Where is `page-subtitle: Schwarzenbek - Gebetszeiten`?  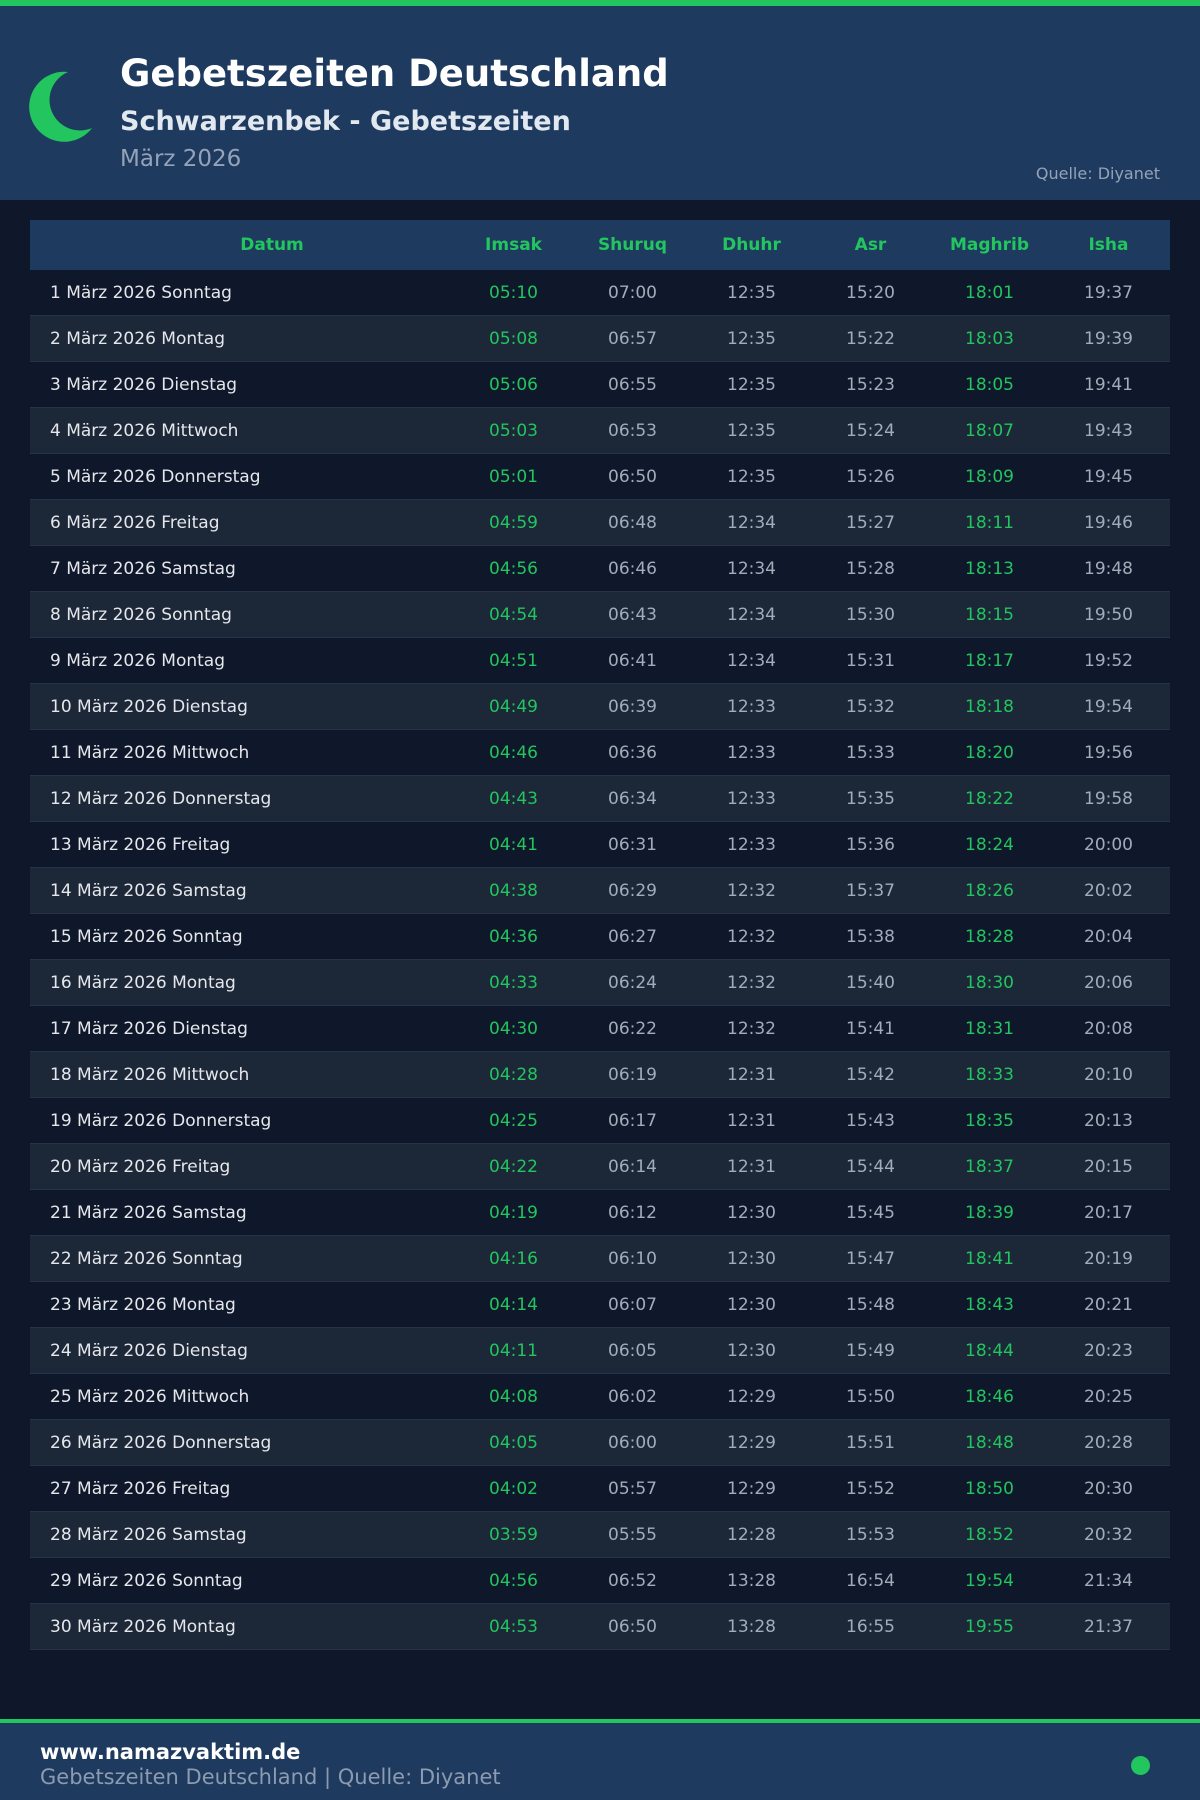
page-subtitle: Schwarzenbek - Gebetszeiten is located at coordinates (345, 121).